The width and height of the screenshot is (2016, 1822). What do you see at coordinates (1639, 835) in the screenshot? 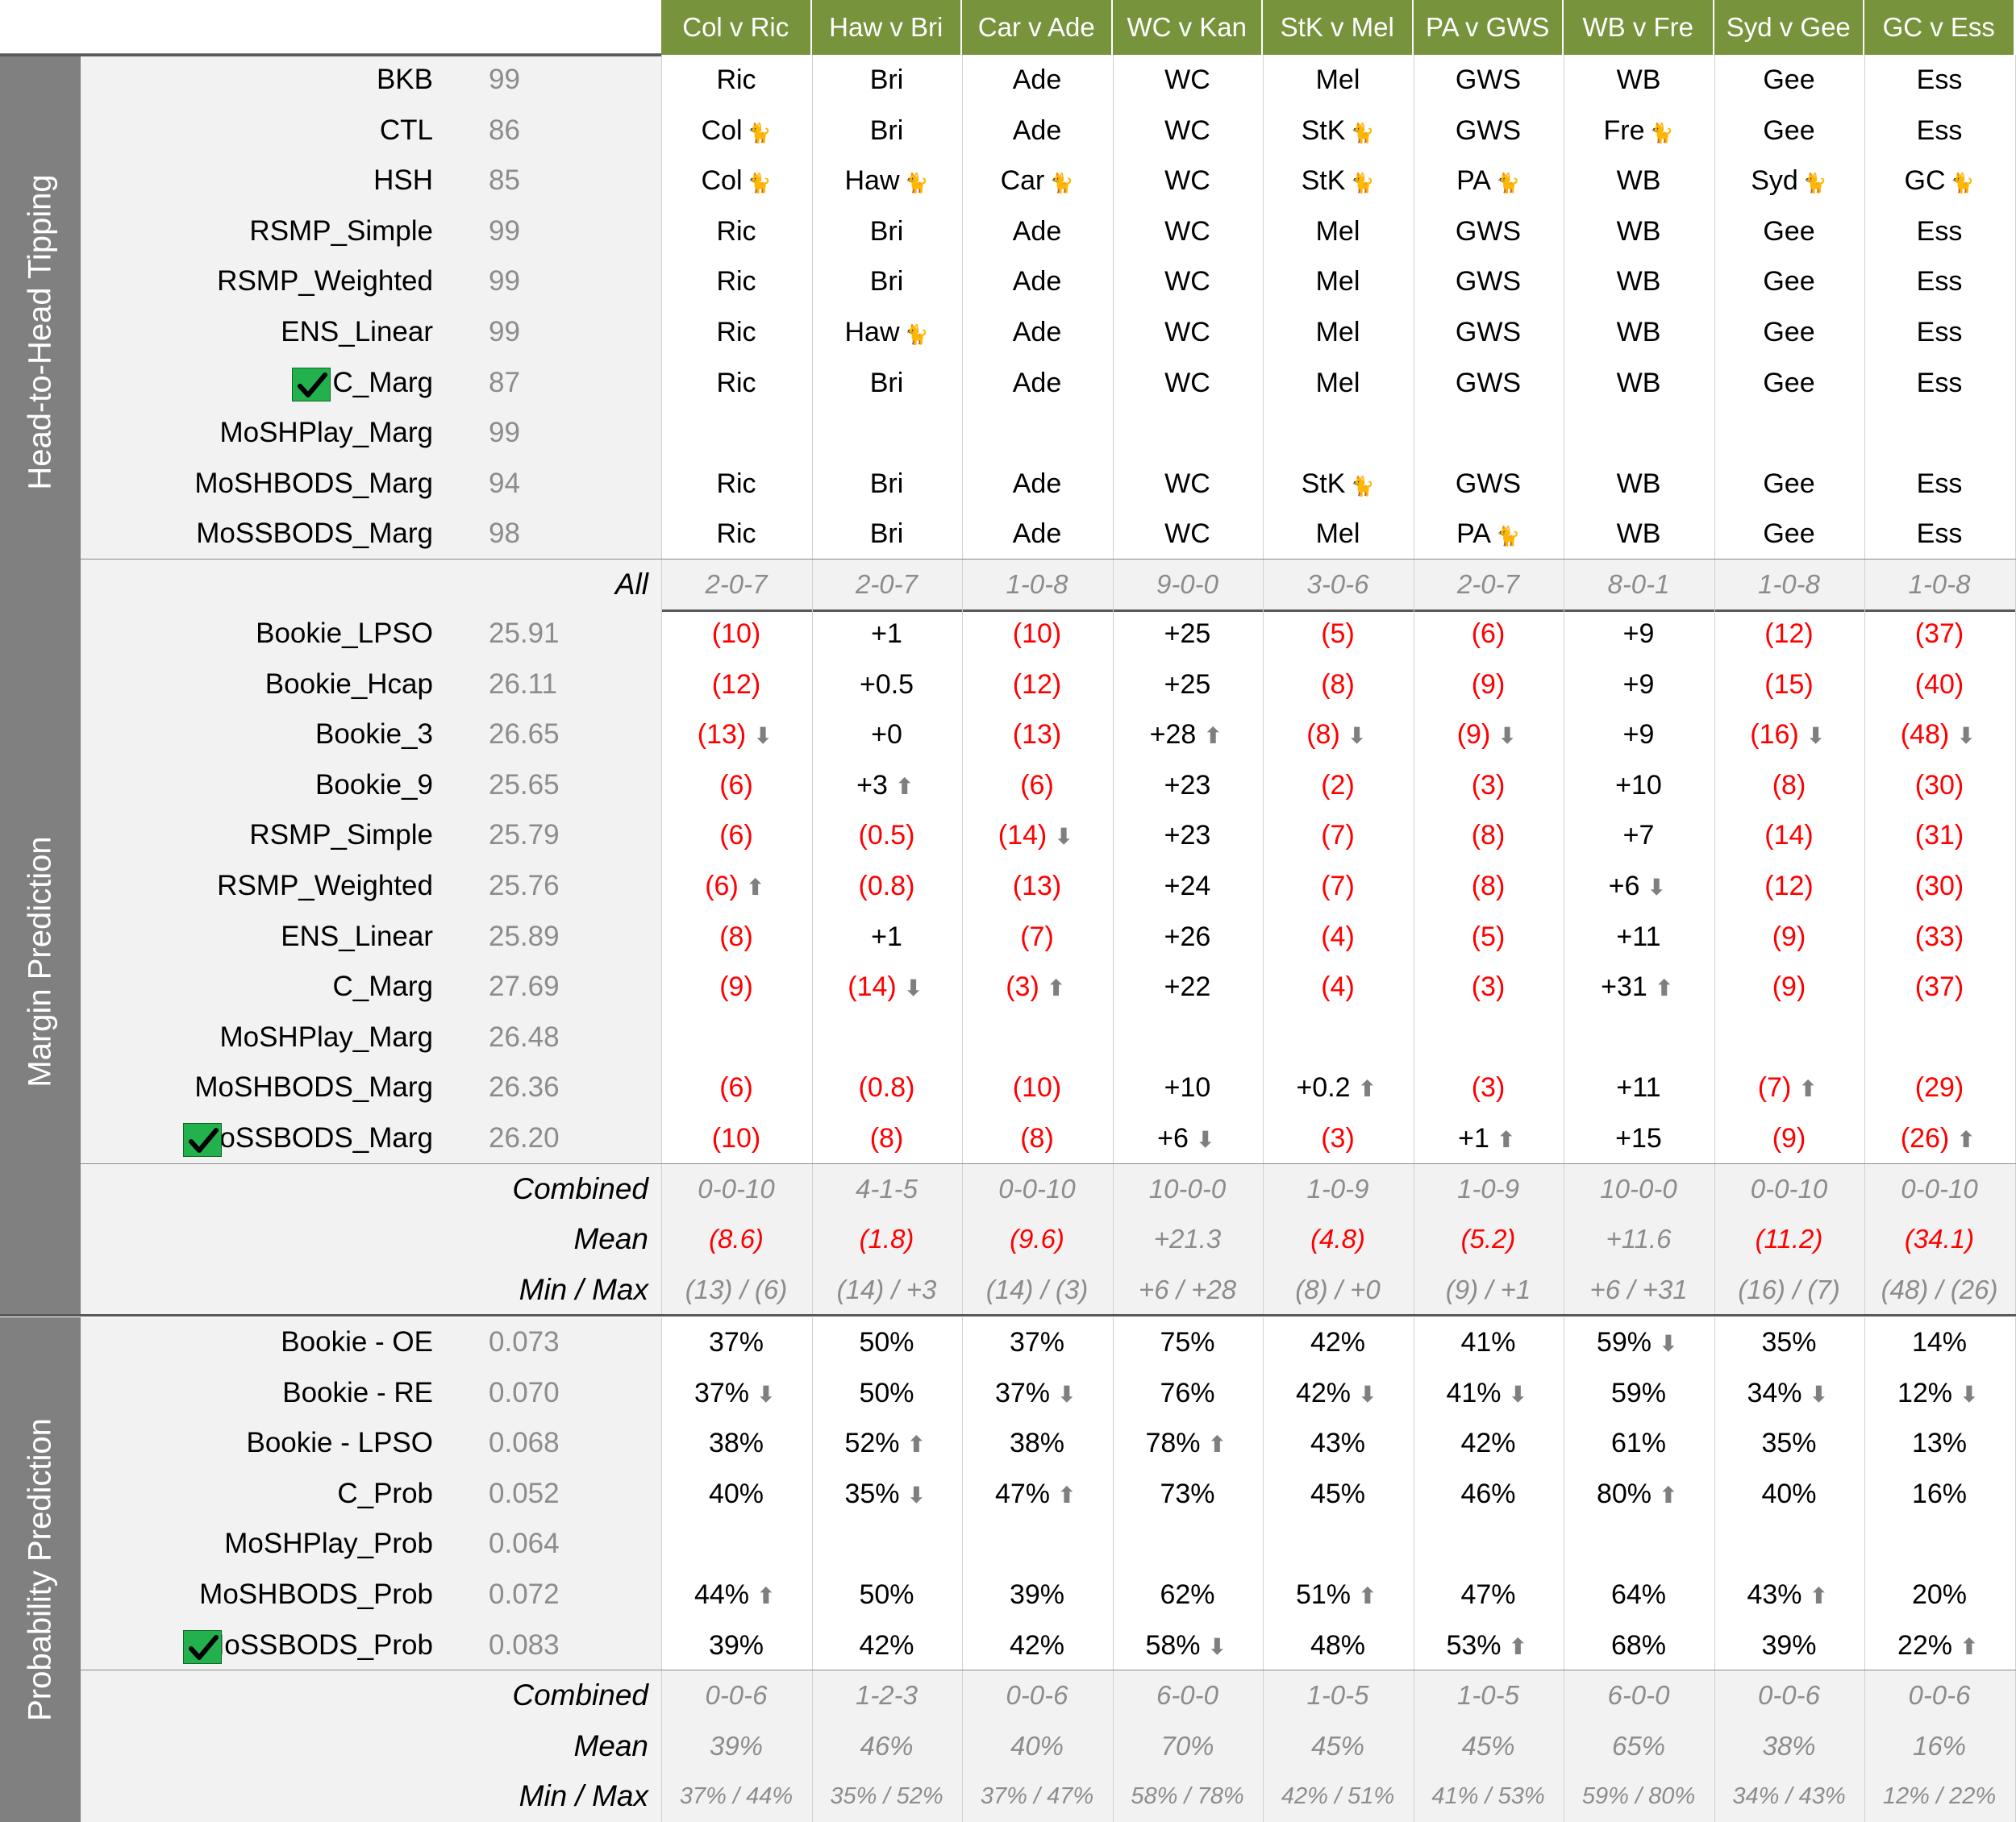
I see `tip-cell: +7` at bounding box center [1639, 835].